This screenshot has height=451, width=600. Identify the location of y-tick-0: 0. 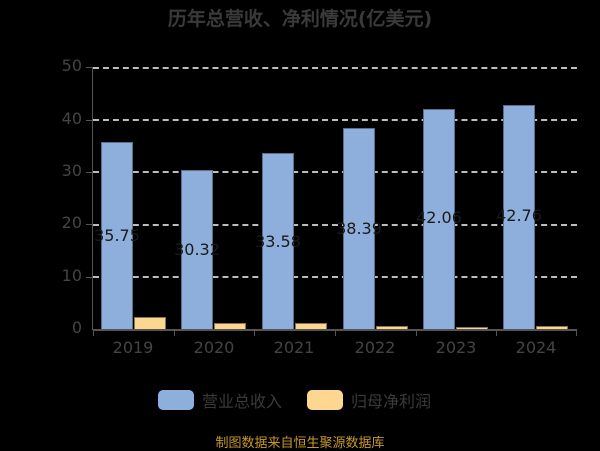
(76, 327).